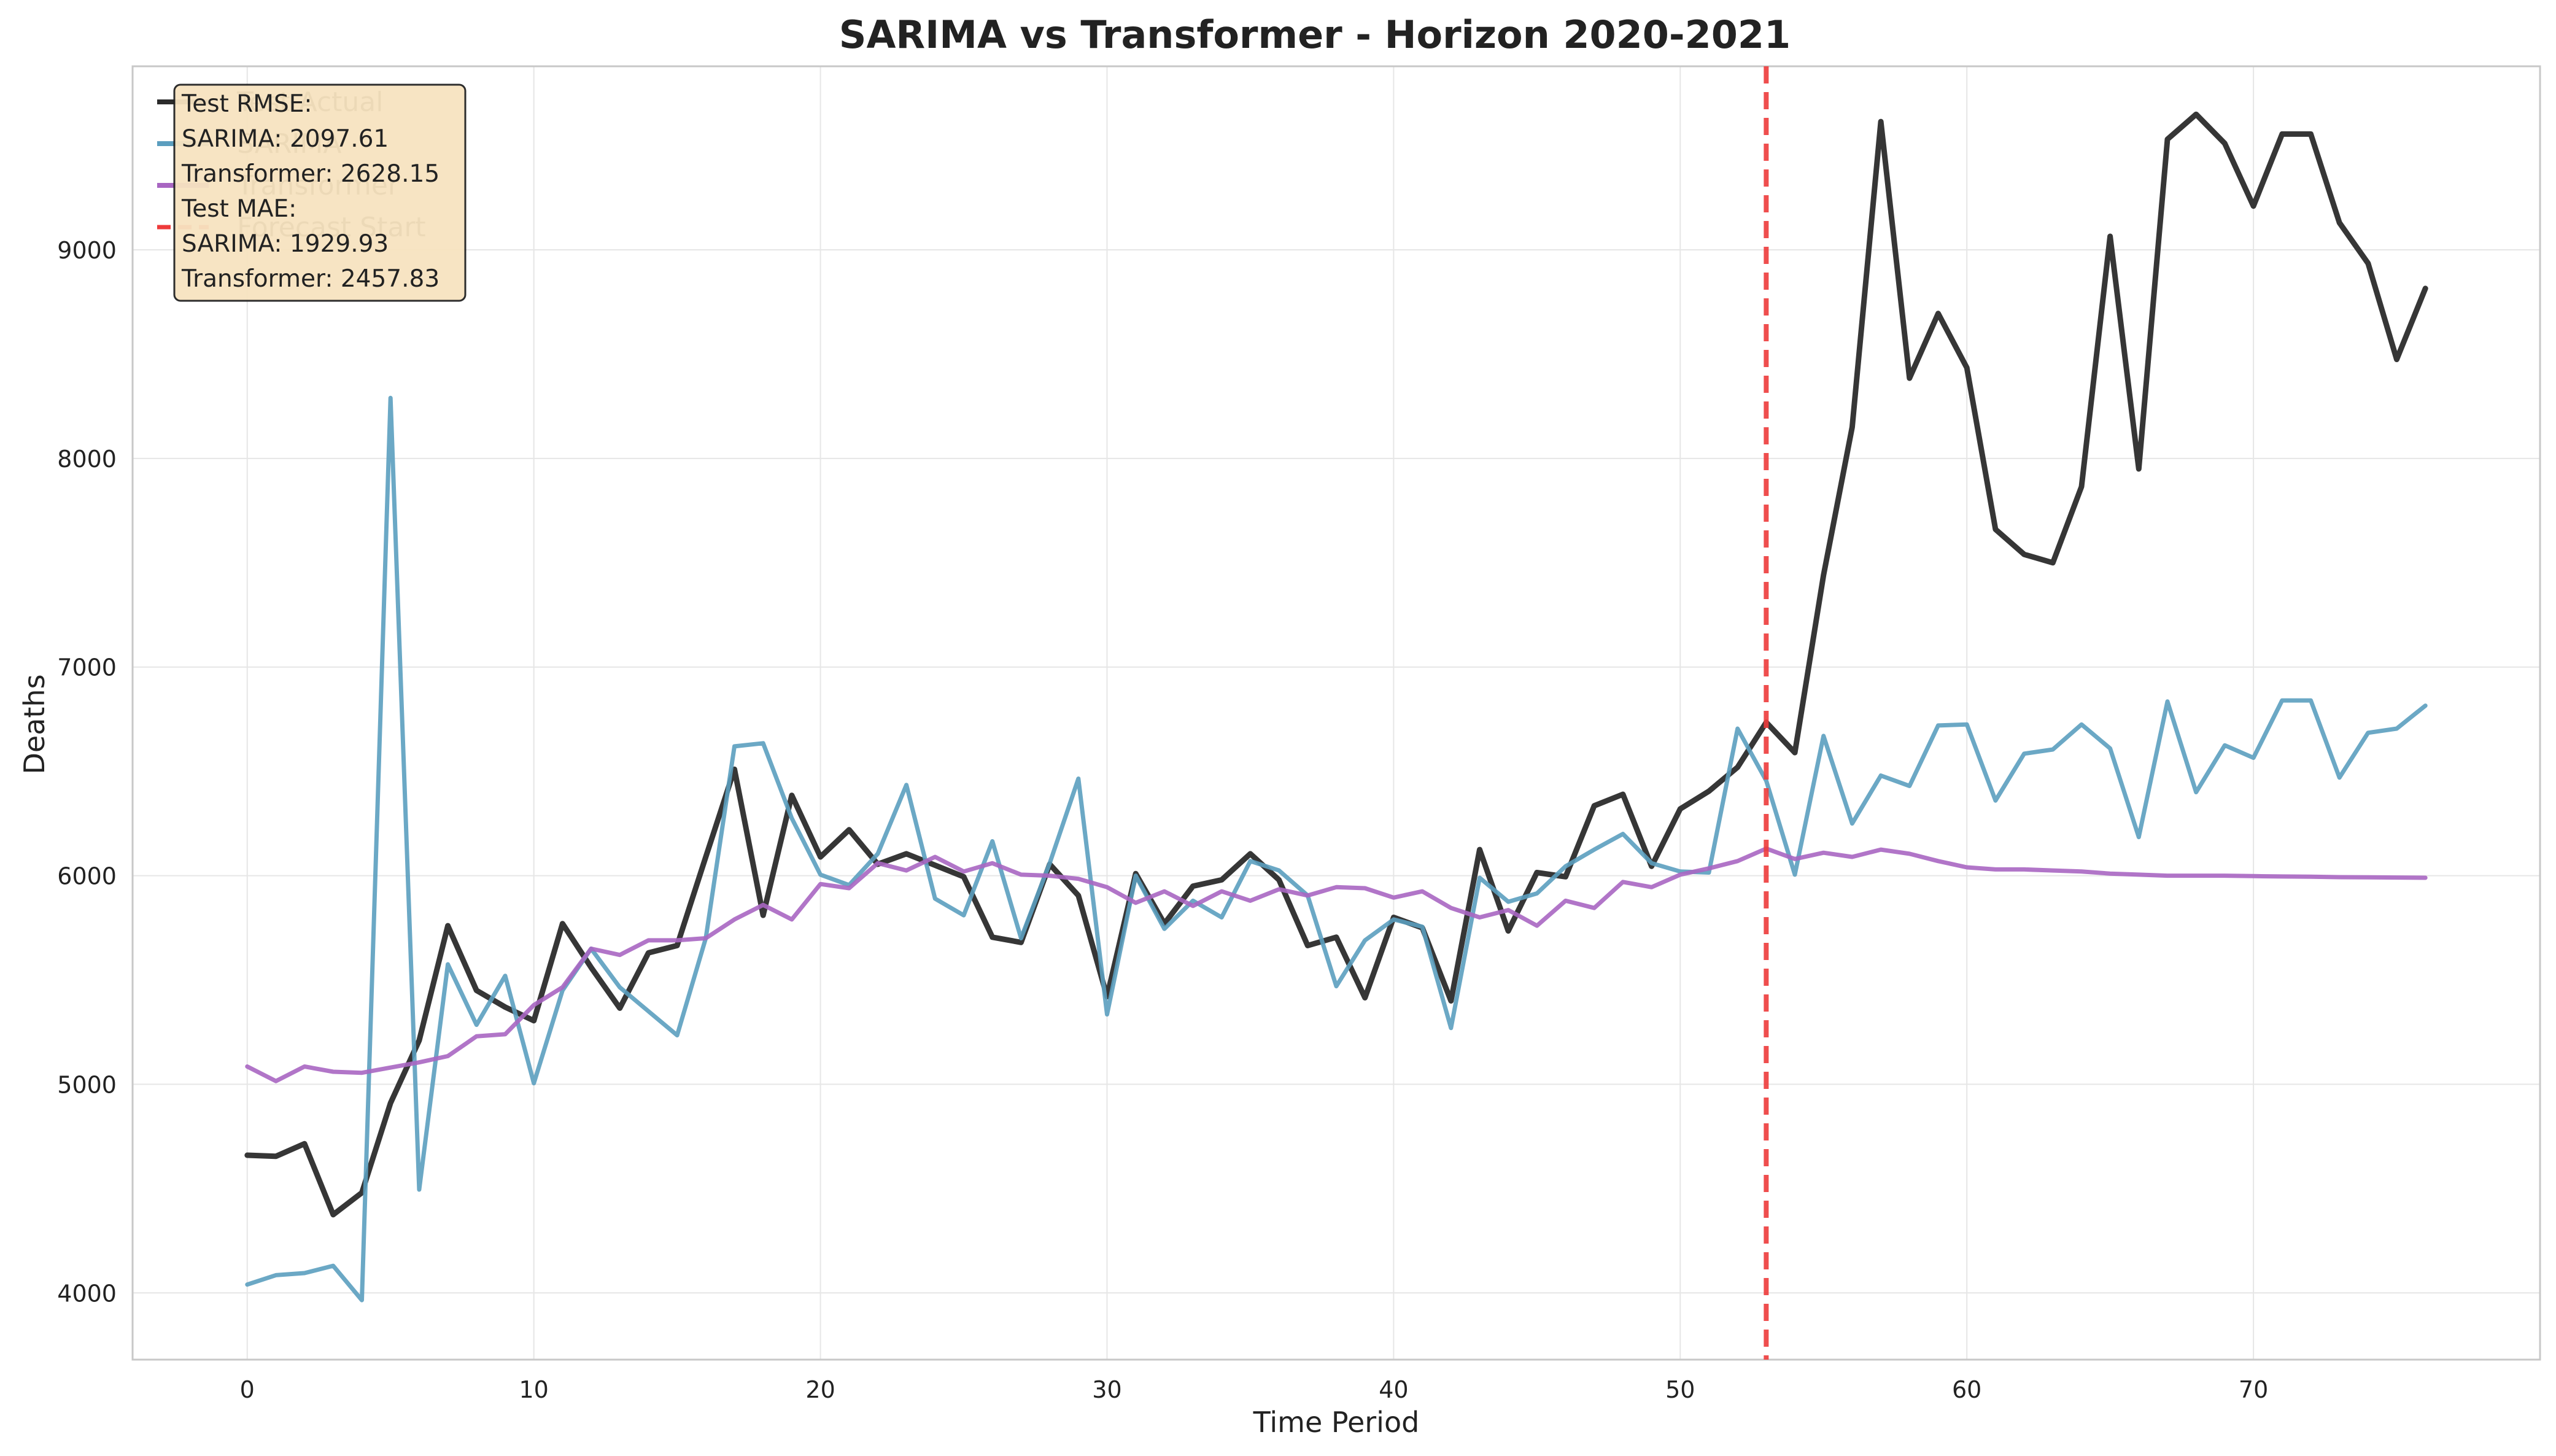 The image size is (2556, 1456). I want to click on x-tick-label: 10, so click(533, 1389).